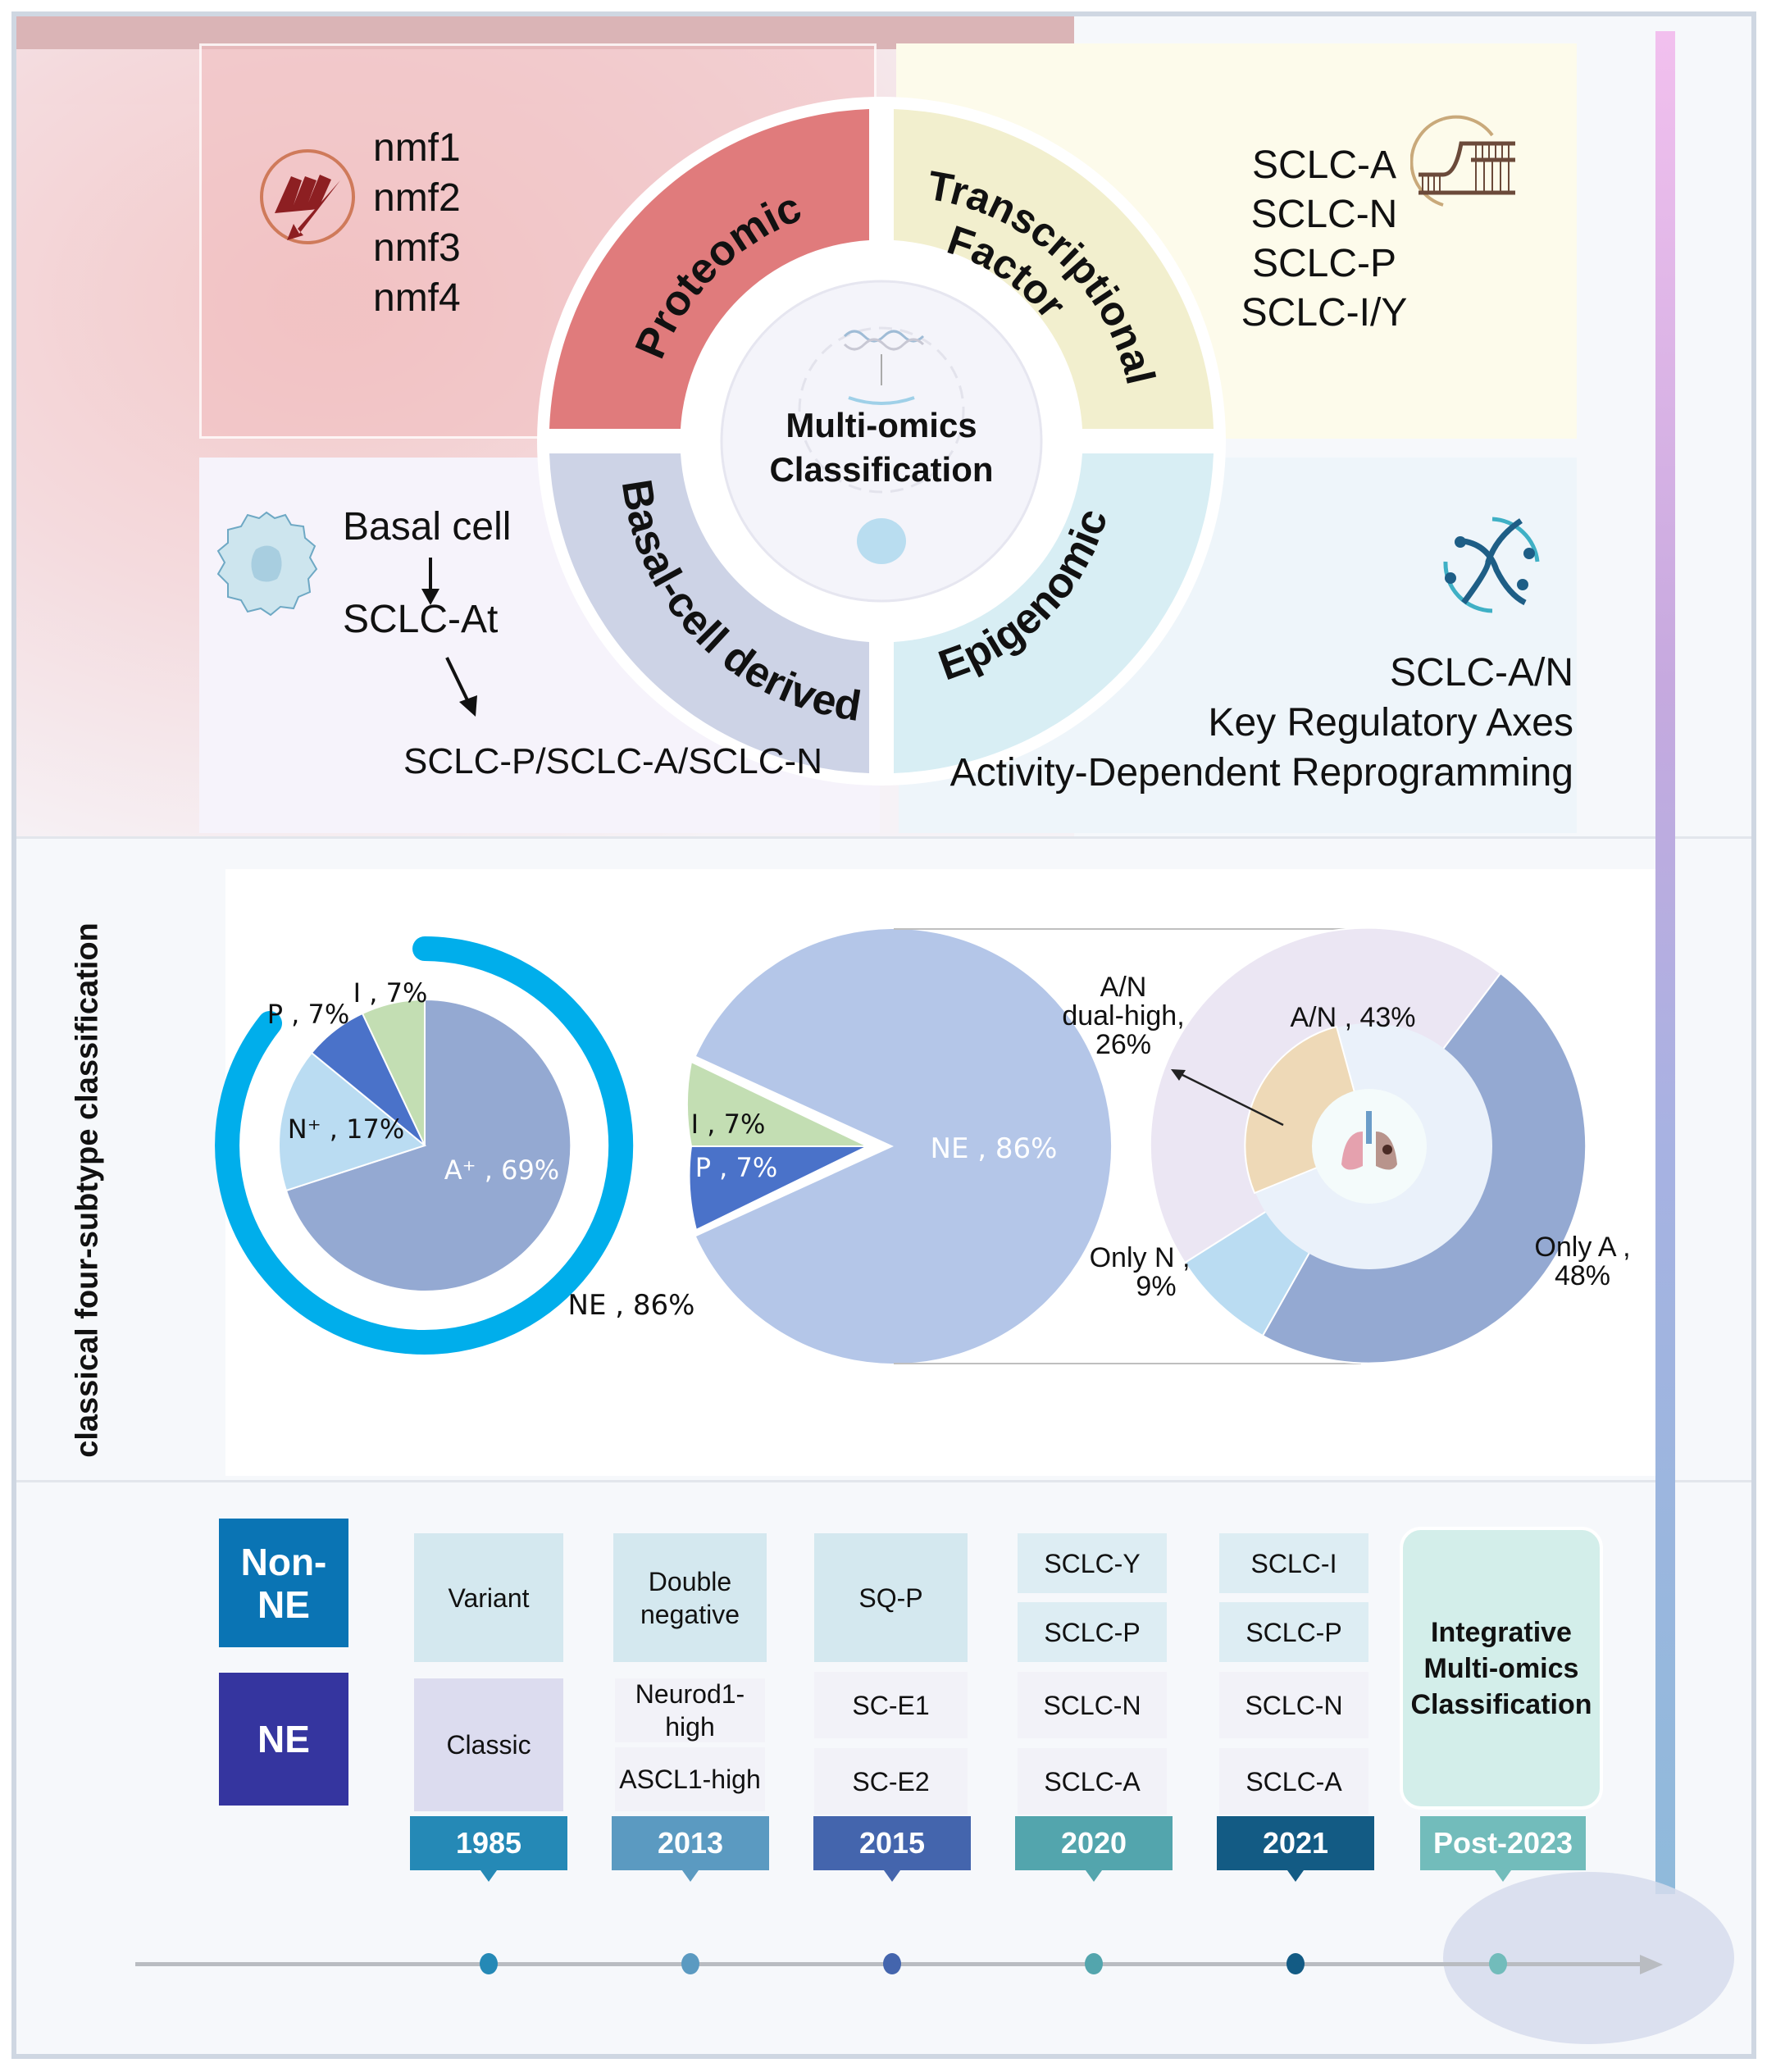 The width and height of the screenshot is (1776, 2072). Describe the element at coordinates (427, 527) in the screenshot. I see `basal-step-1: Basal cell` at that location.